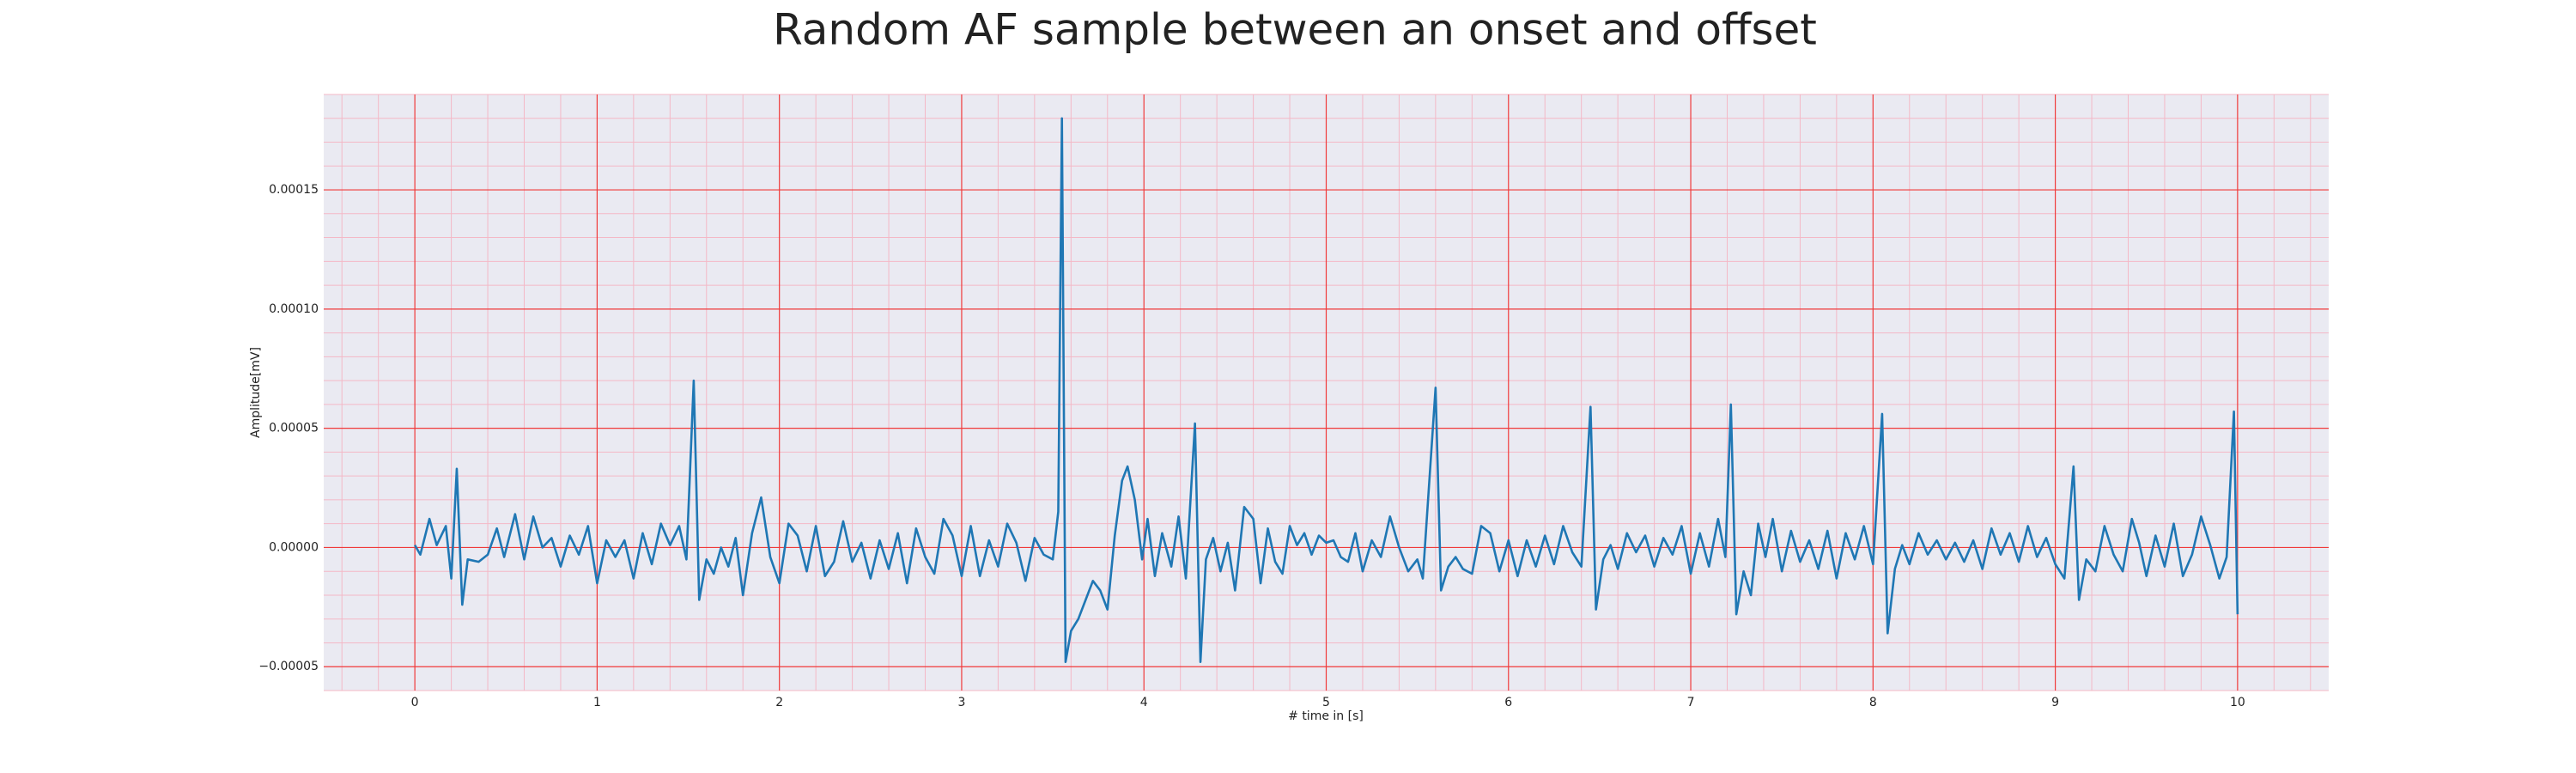  Describe the element at coordinates (1508, 702) in the screenshot. I see `x-tick-label: 6` at that location.